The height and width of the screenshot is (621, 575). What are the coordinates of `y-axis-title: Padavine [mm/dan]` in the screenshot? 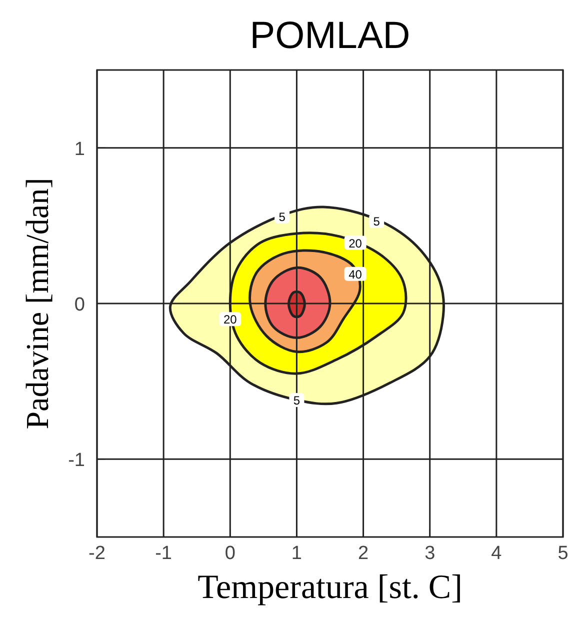 It's located at (37, 304).